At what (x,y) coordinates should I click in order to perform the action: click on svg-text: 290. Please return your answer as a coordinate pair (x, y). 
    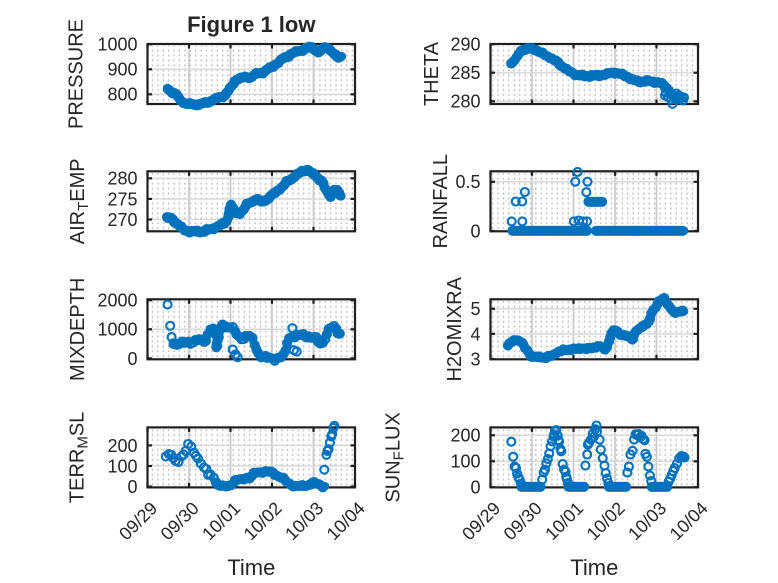
    Looking at the image, I should click on (465, 45).